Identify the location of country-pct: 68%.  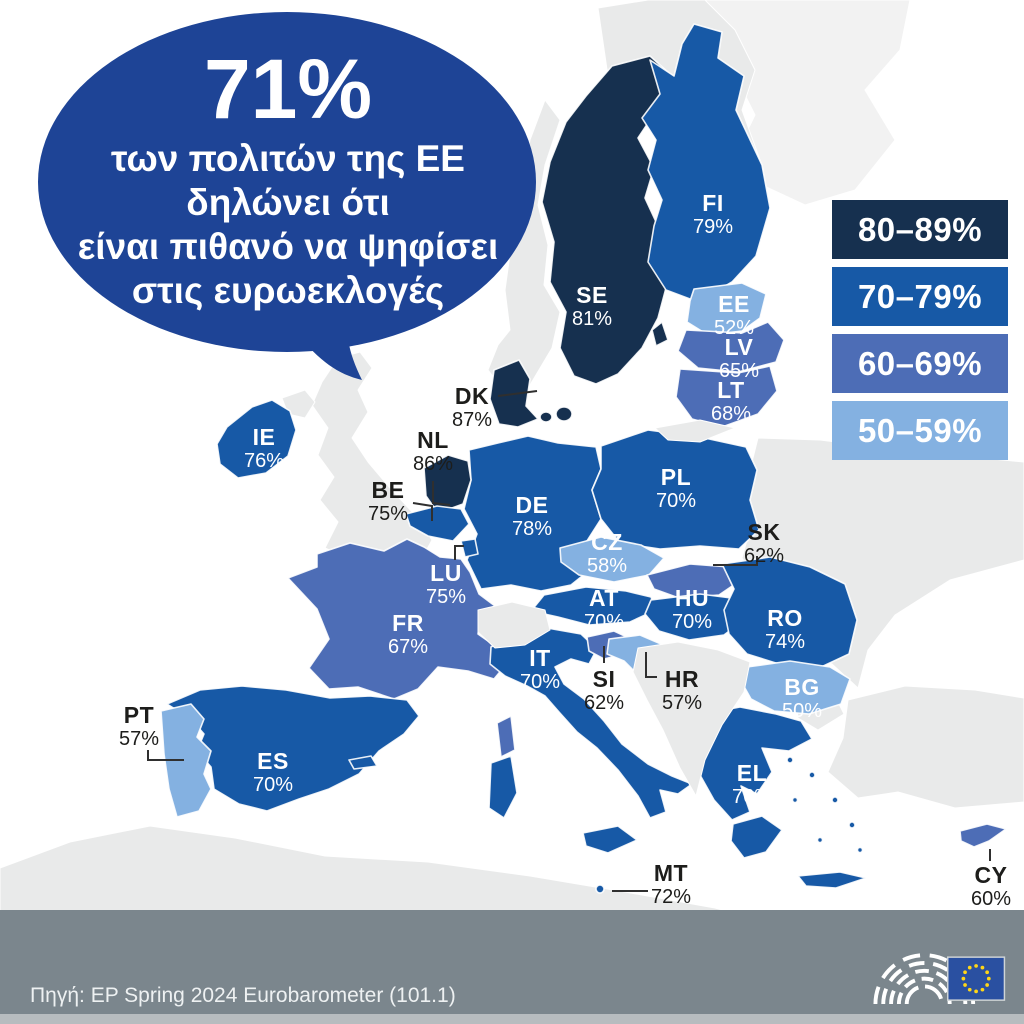
(731, 414).